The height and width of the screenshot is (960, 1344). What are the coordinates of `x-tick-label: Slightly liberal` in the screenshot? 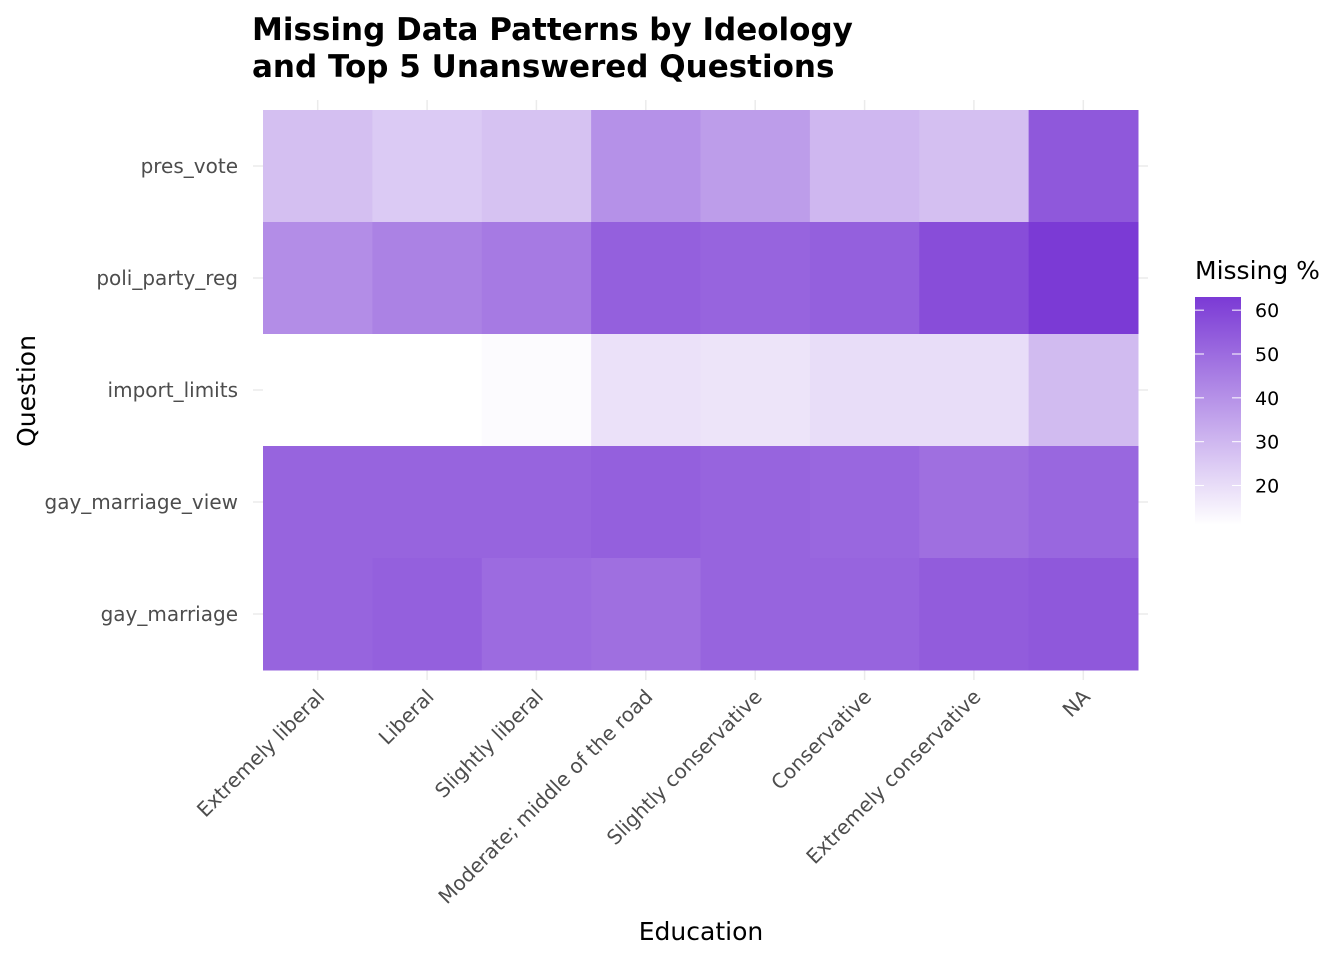 It's located at (489, 744).